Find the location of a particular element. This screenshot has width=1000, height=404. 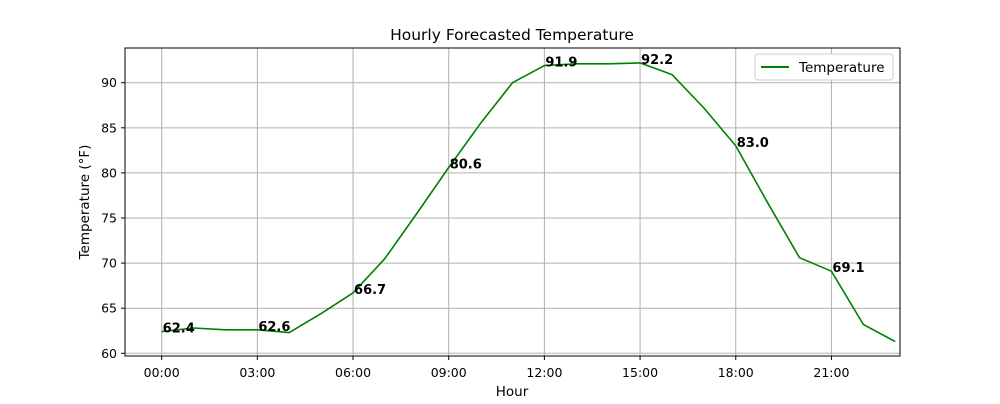

legend-box is located at coordinates (824, 67).